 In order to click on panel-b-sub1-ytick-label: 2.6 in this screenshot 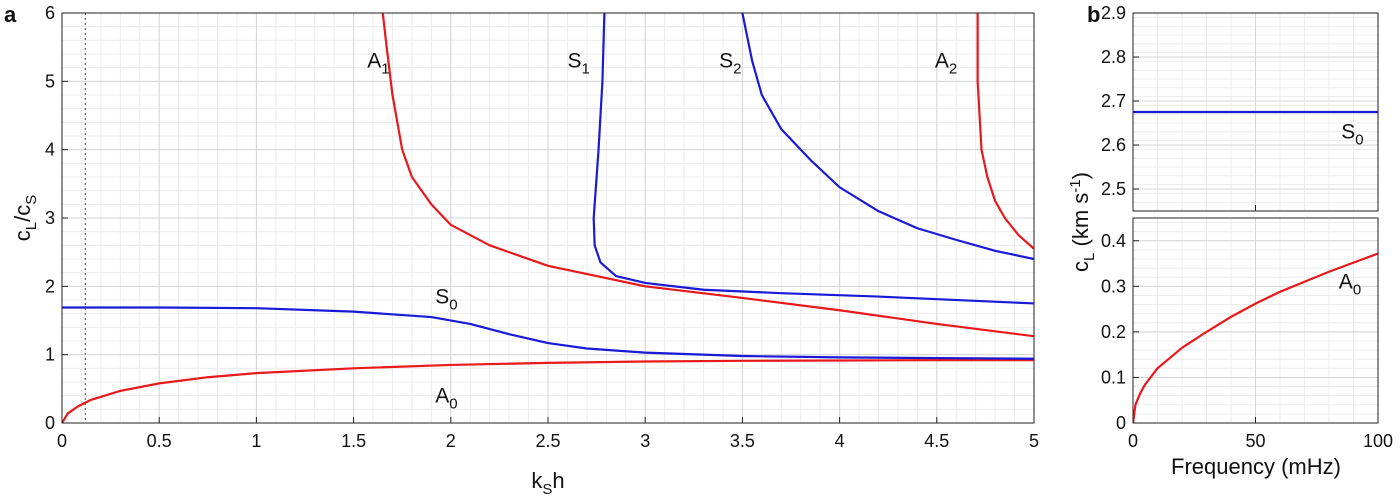, I will do `click(1113, 145)`.